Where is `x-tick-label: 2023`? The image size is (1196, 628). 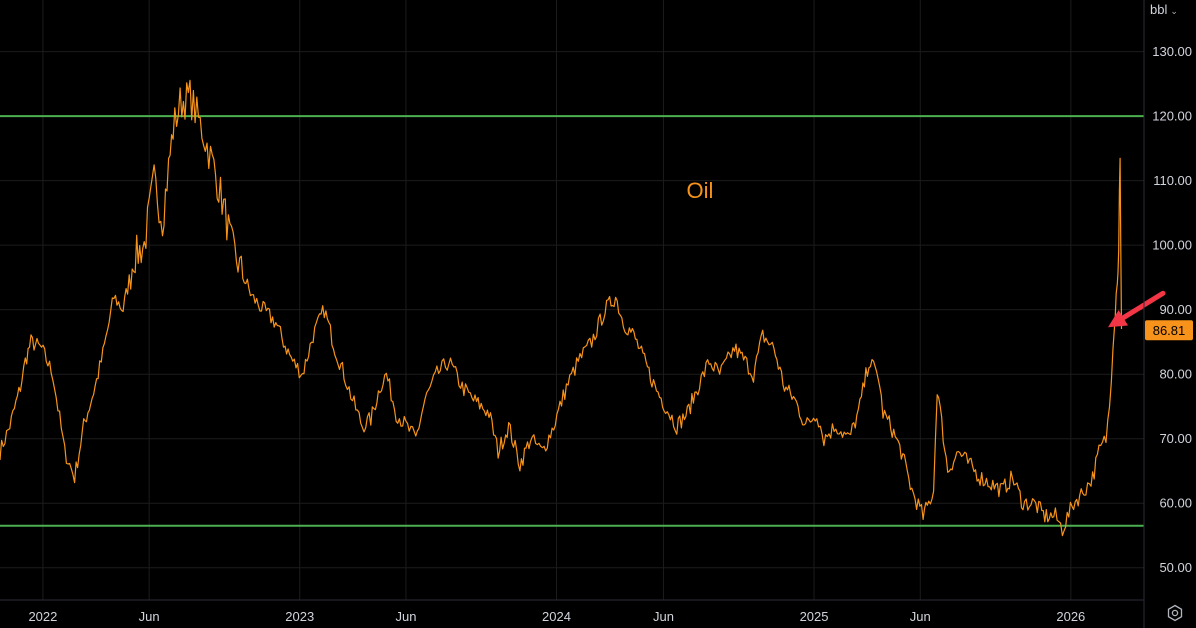
x-tick-label: 2023 is located at coordinates (299, 616).